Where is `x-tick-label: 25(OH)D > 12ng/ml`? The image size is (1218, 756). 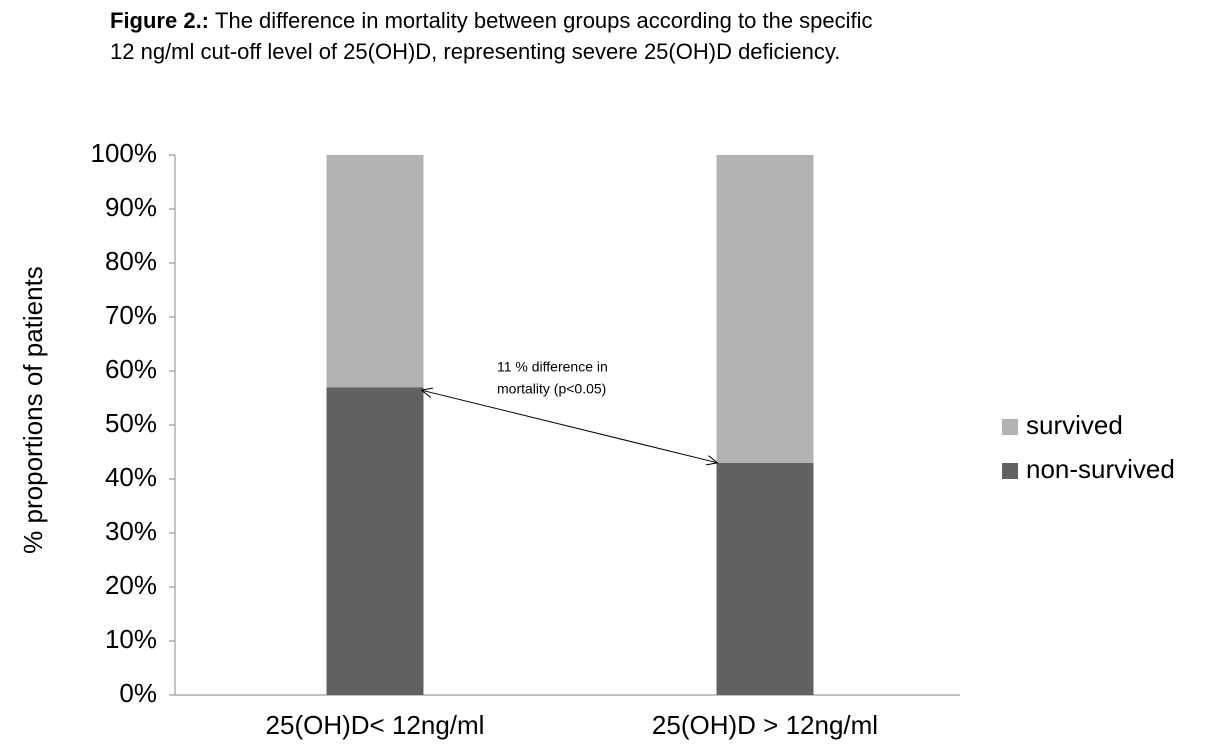 x-tick-label: 25(OH)D > 12ng/ml is located at coordinates (765, 725).